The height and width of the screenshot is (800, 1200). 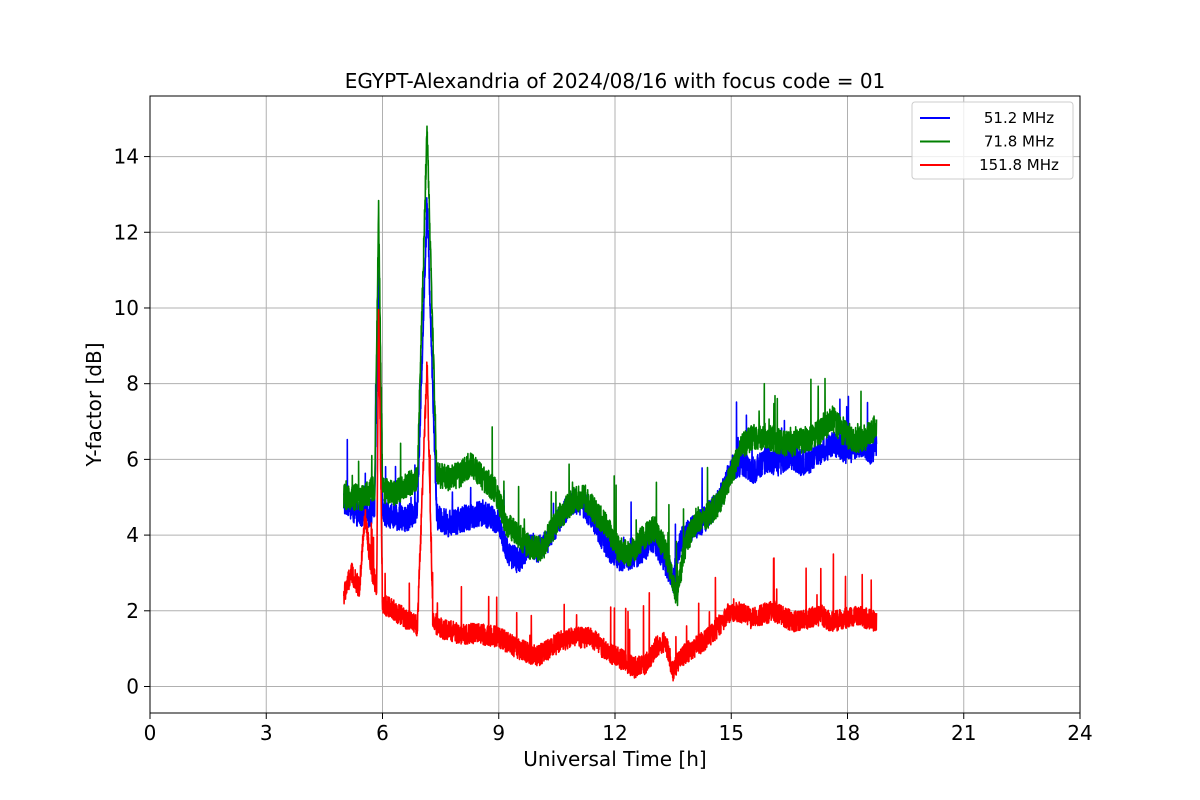 I want to click on y-tick-label: 4, so click(x=132, y=535).